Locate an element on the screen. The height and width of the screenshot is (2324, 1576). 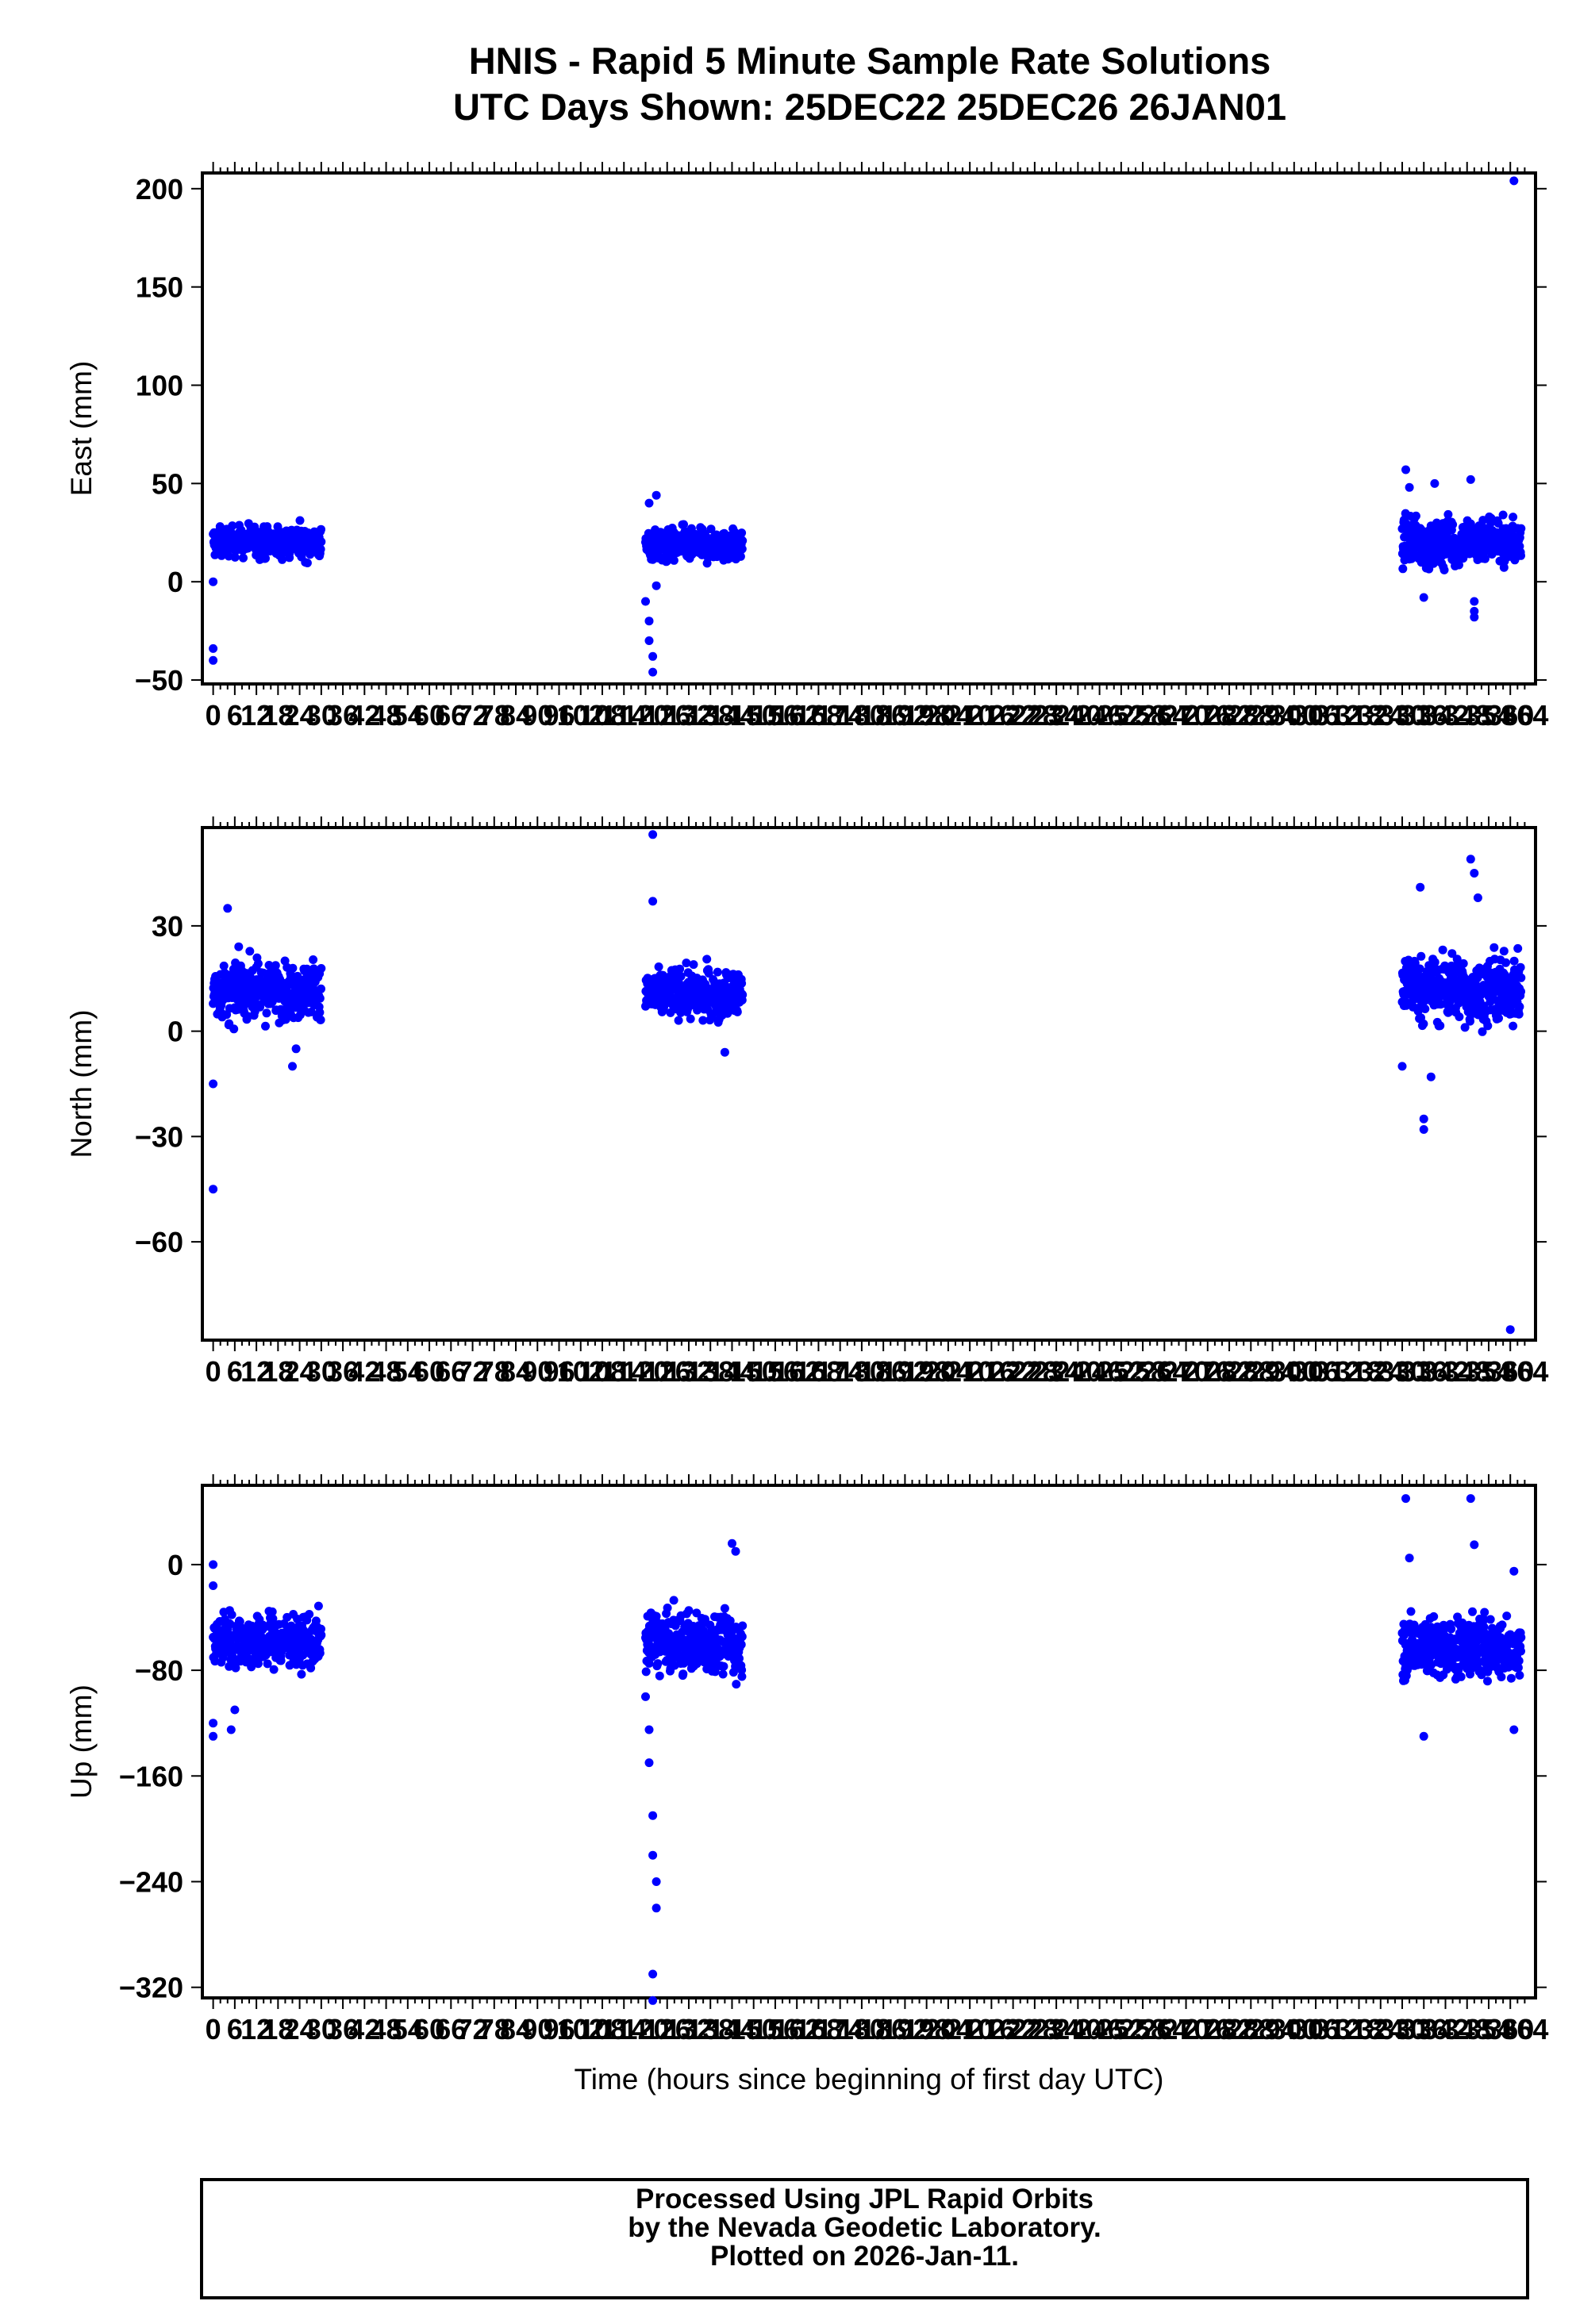
y-tick-label: −50 is located at coordinates (159, 680).